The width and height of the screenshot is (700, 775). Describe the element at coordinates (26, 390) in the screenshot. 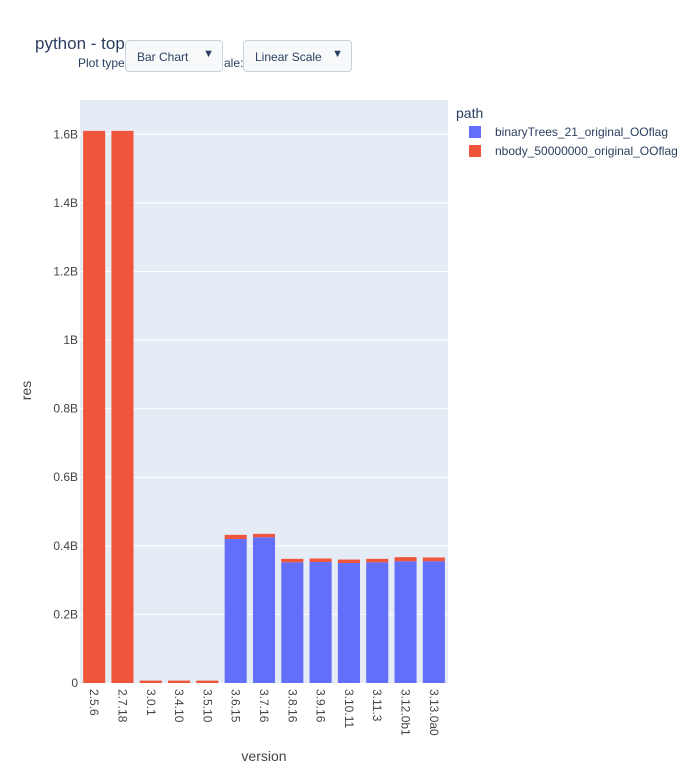

I see `y-axis-title: res` at that location.